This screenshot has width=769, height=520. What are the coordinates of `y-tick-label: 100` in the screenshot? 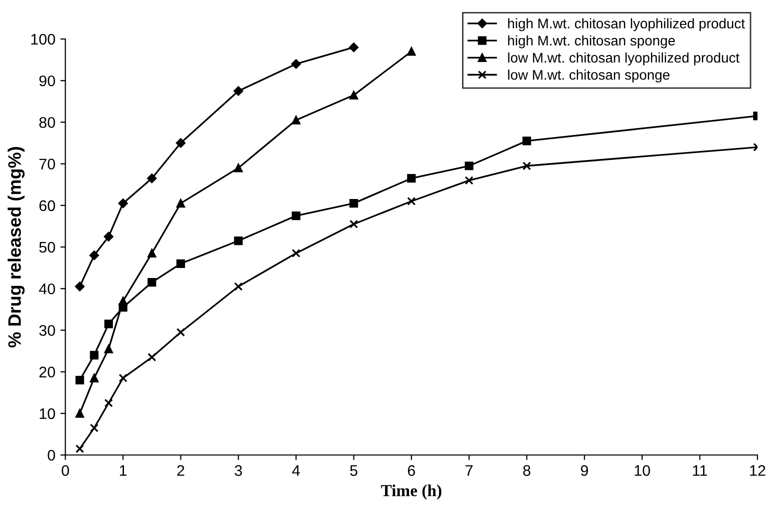 It's located at (43, 39).